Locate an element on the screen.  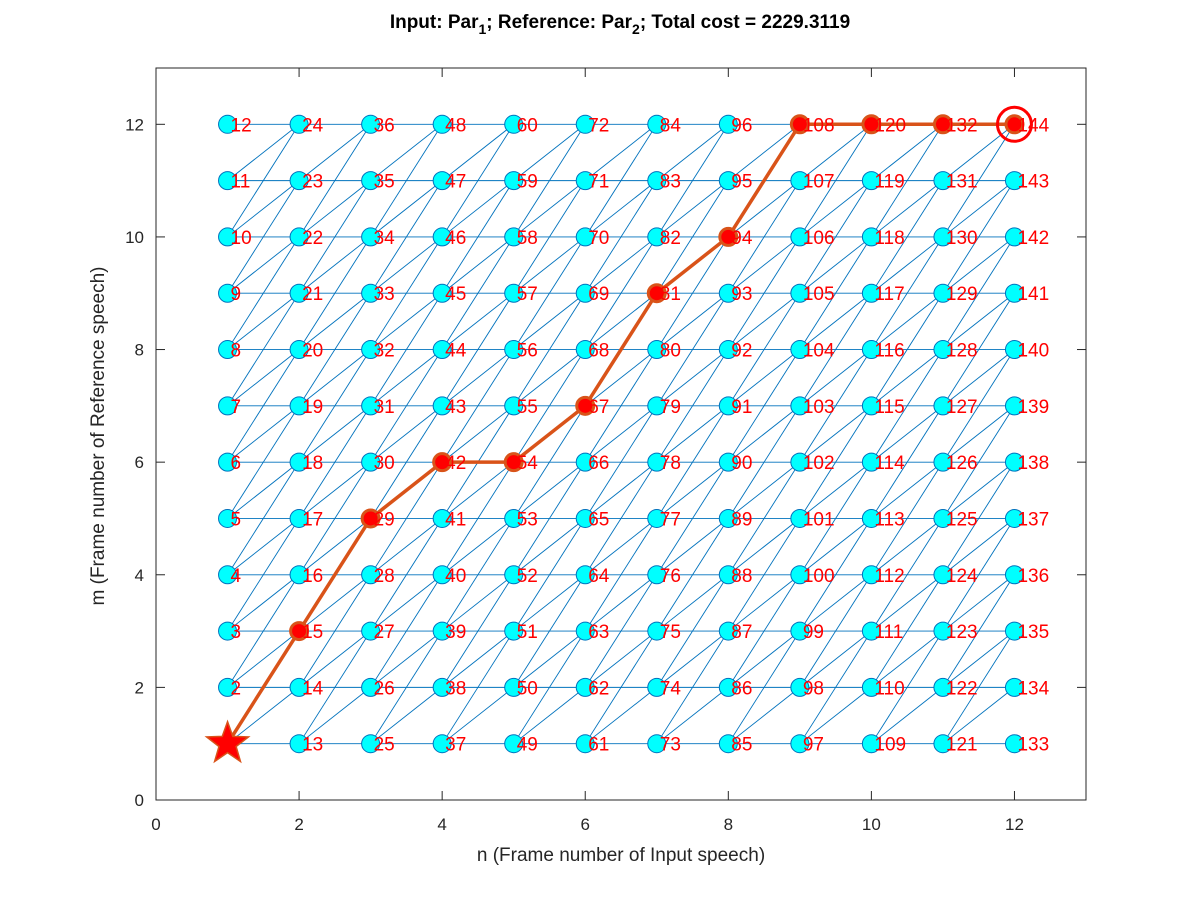
node-index-label: 62 is located at coordinates (598, 688).